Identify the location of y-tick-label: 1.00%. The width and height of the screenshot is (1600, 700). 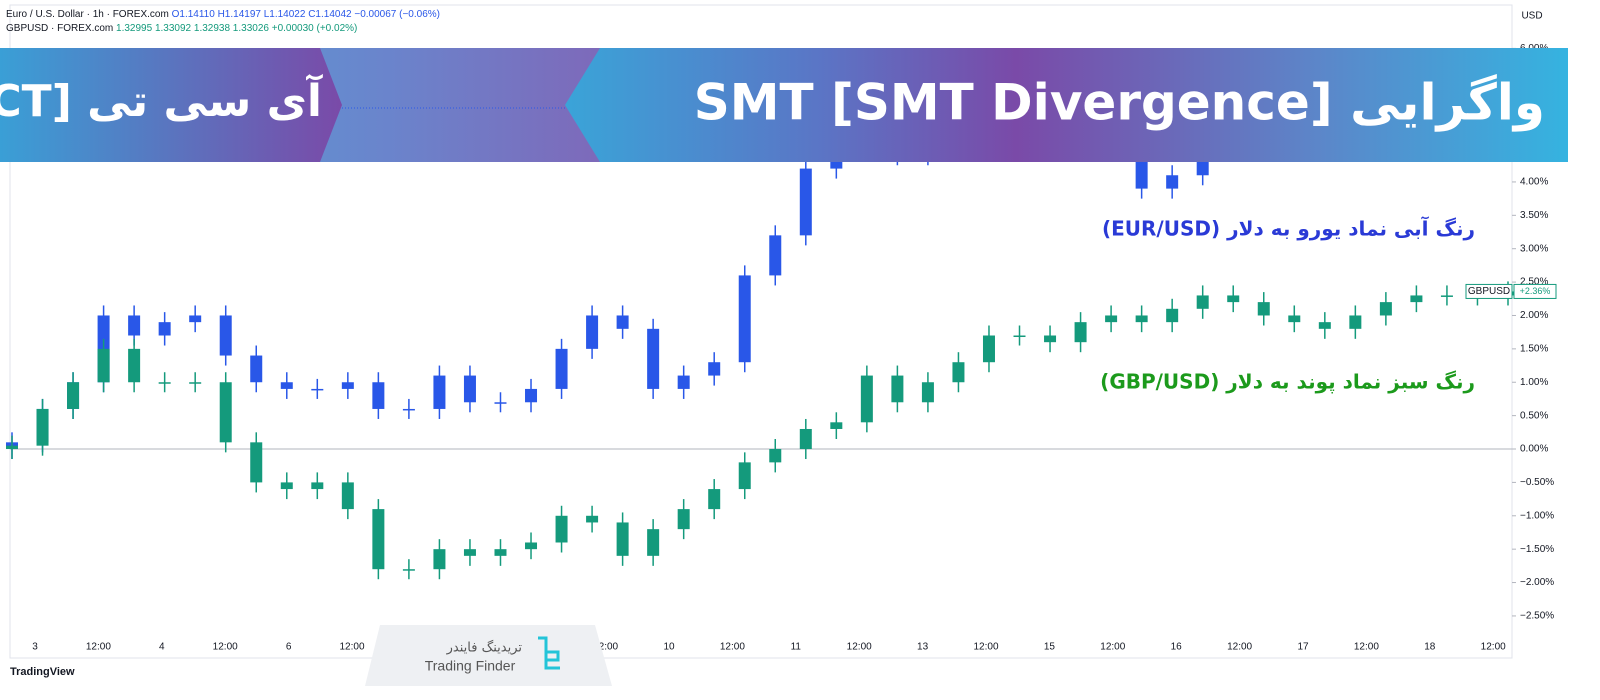
(1534, 382).